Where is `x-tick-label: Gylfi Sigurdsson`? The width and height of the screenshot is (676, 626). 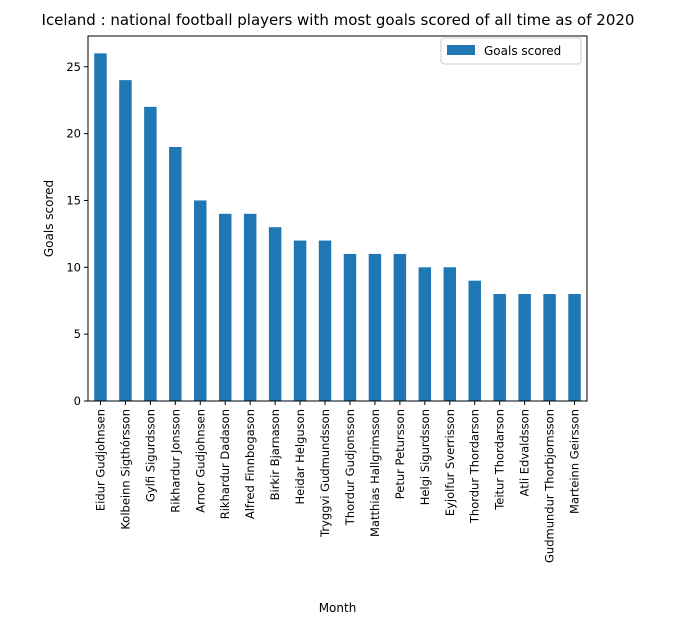 x-tick-label: Gylfi Sigurdsson is located at coordinates (150, 455).